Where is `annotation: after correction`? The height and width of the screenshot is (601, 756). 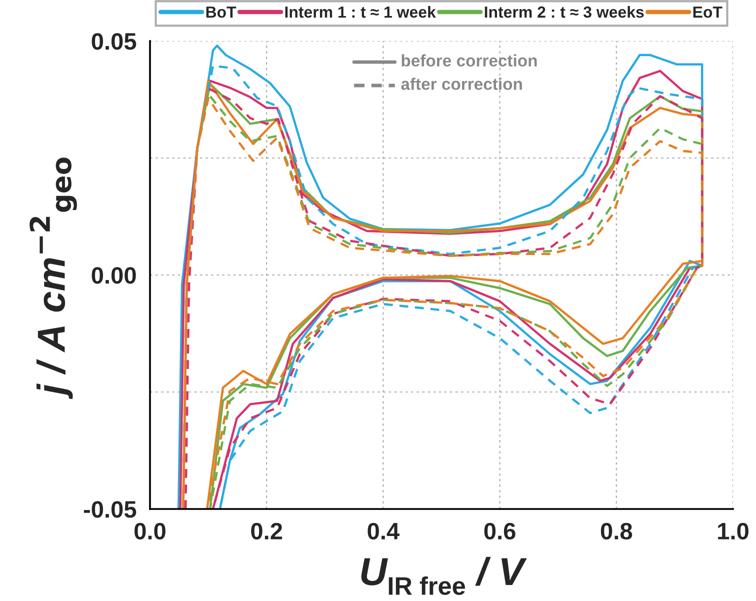 annotation: after correction is located at coordinates (461, 84).